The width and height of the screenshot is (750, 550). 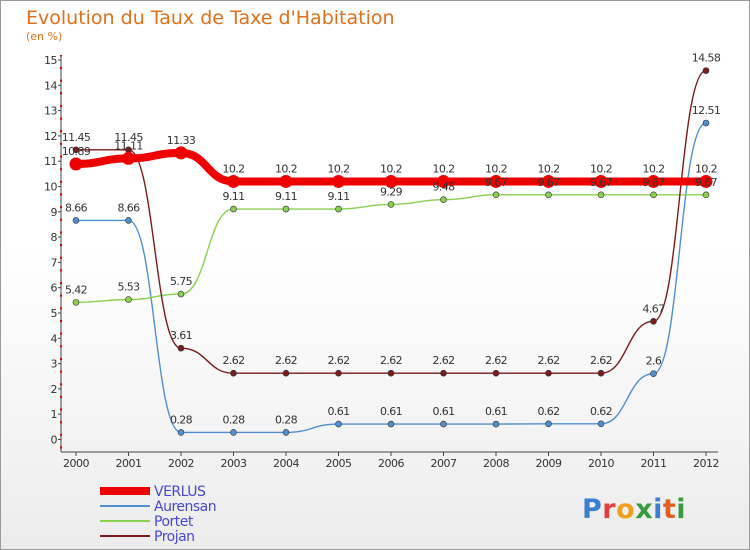 What do you see at coordinates (496, 463) in the screenshot?
I see `x-tick-label: 2008` at bounding box center [496, 463].